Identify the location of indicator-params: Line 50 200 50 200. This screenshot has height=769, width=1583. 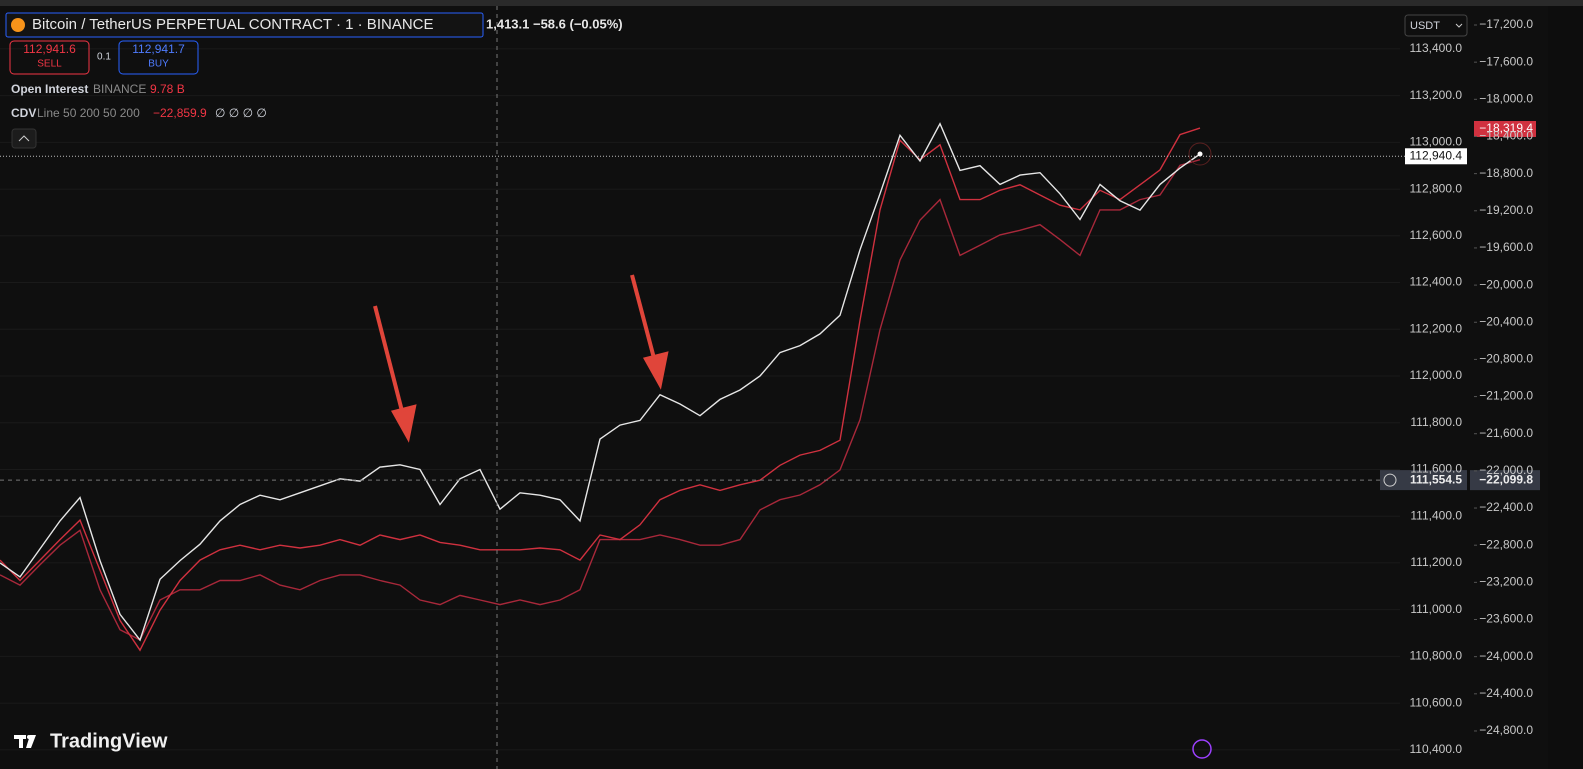
(88, 113).